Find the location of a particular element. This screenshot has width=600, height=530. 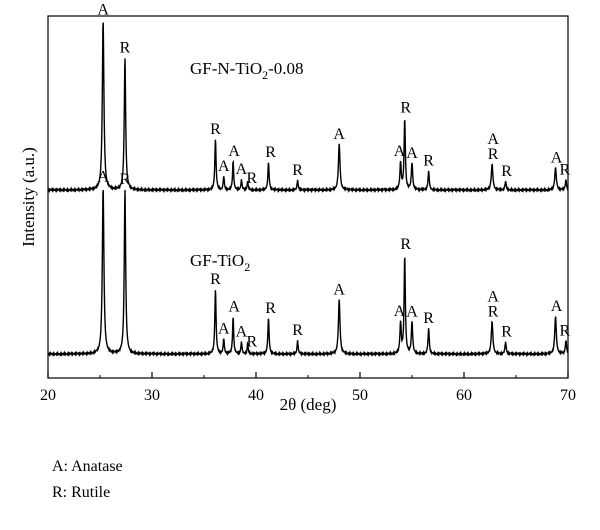

x-tick-label-40: 40 is located at coordinates (256, 395).